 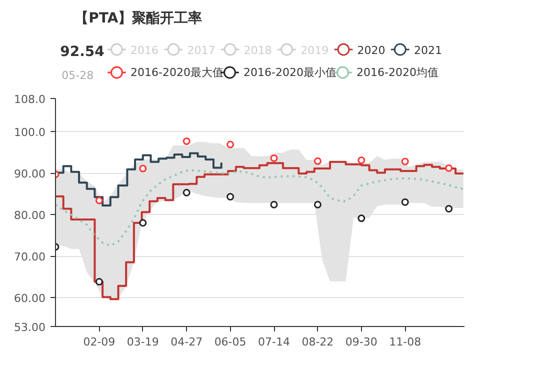 I want to click on x-tick-label: 04-27, so click(x=186, y=342).